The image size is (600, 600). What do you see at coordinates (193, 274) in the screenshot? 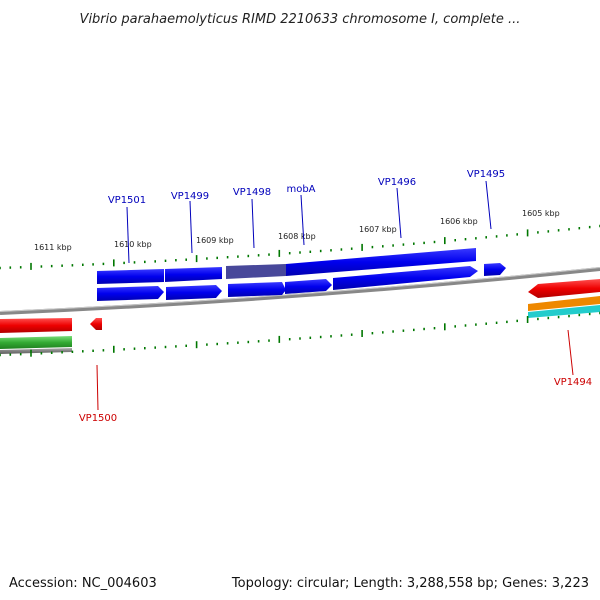
I see `gene-VP1499-upper` at bounding box center [193, 274].